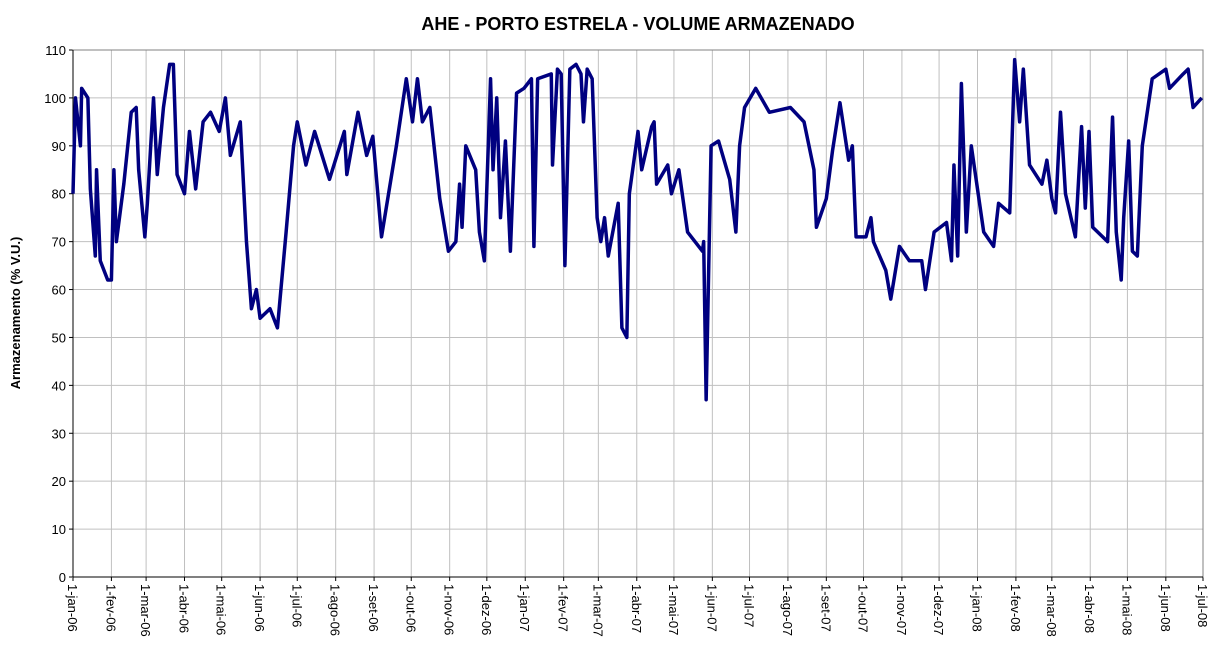 The image size is (1211, 653). I want to click on x-tick-label: 1-nov-07, so click(901, 609).